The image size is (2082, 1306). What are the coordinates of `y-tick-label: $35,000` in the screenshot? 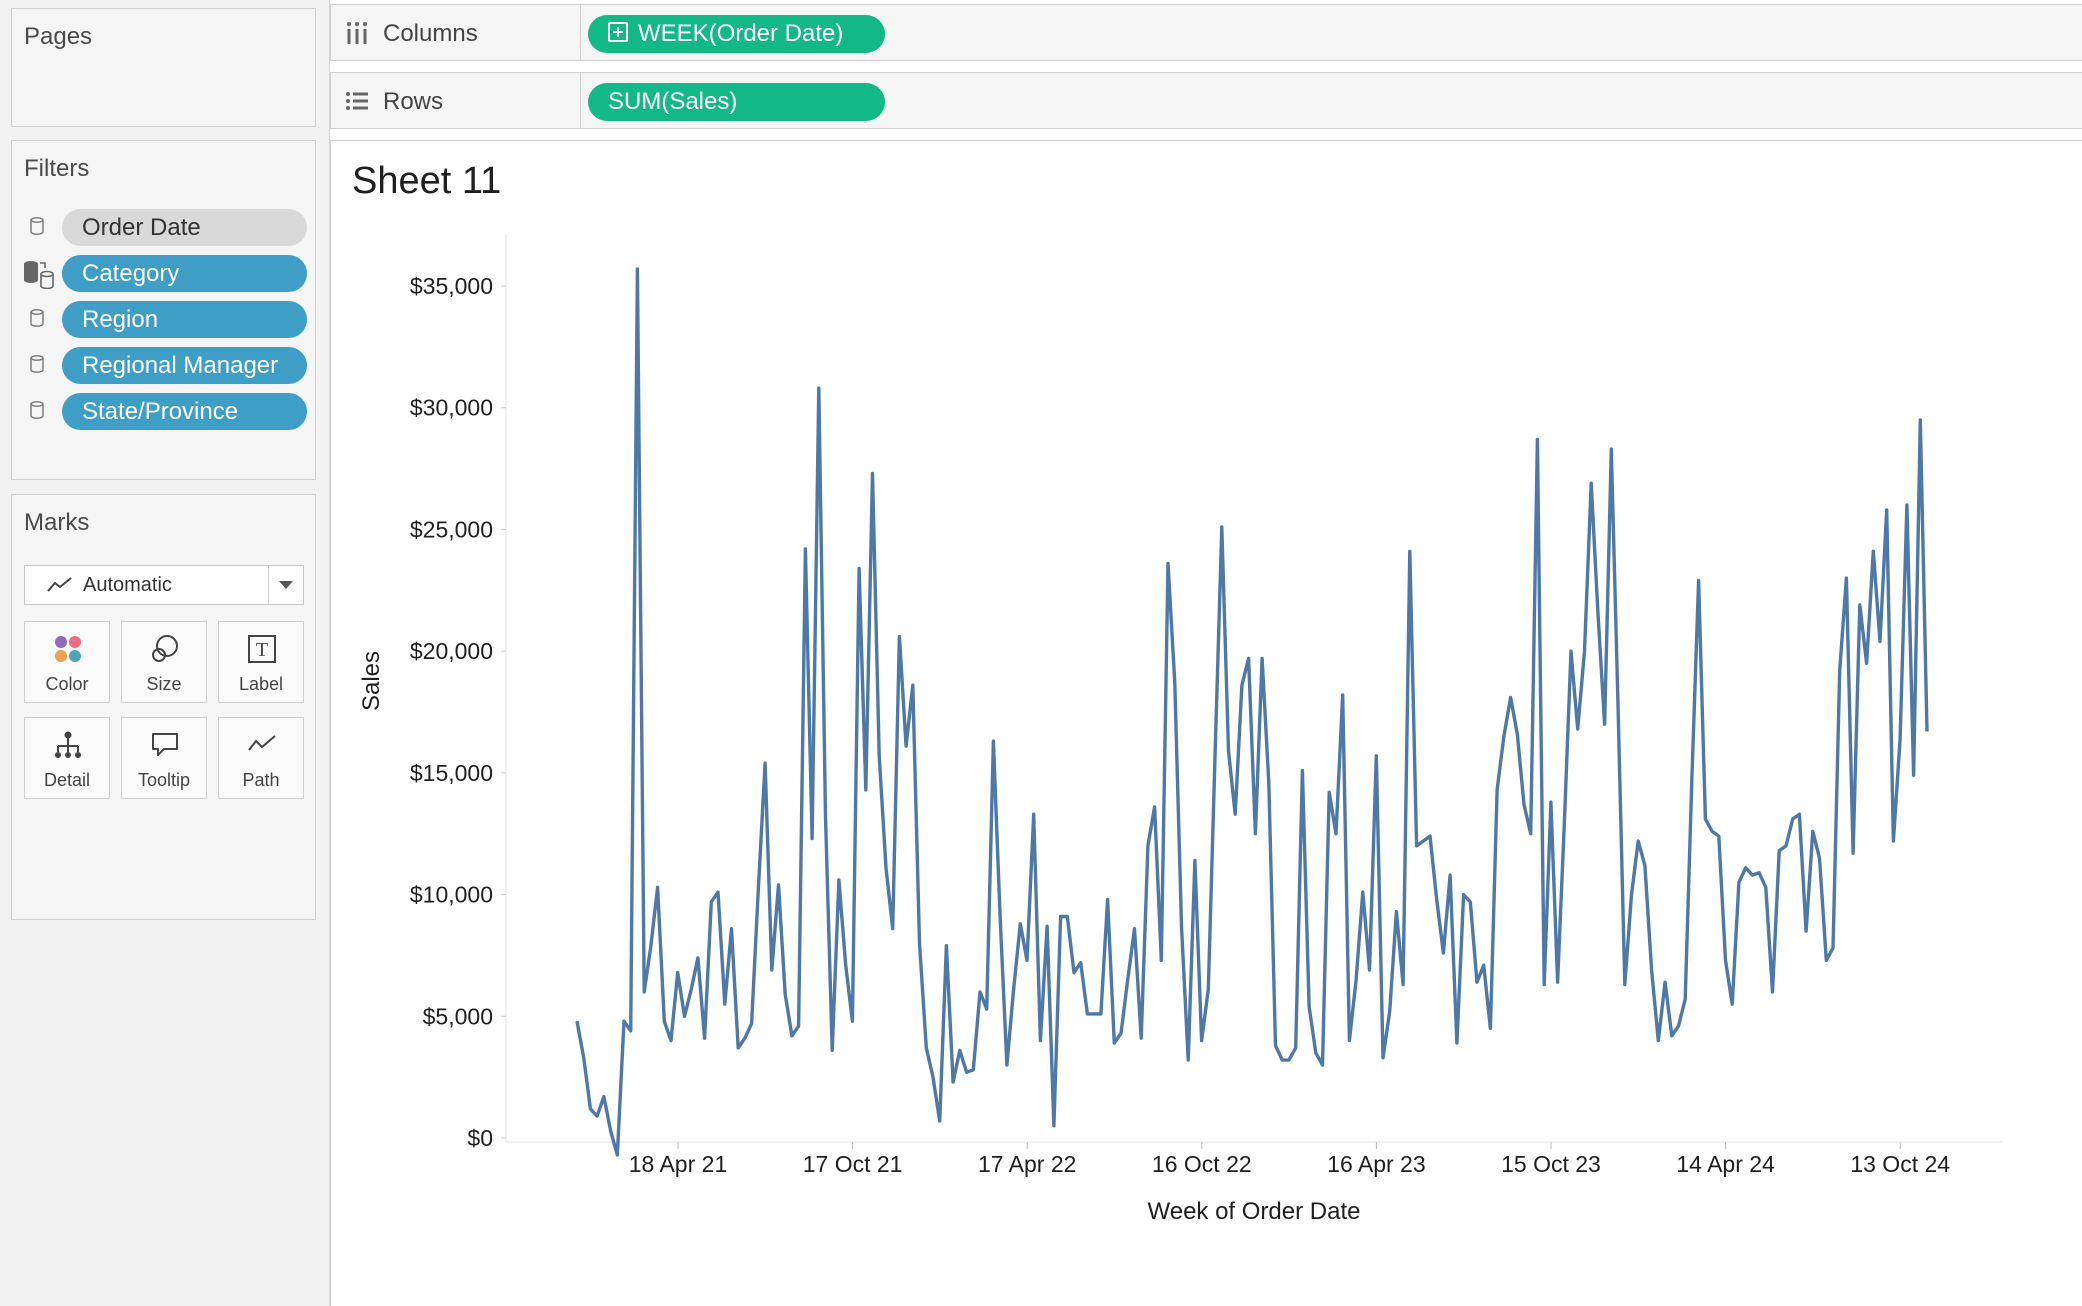 It's located at (451, 286).